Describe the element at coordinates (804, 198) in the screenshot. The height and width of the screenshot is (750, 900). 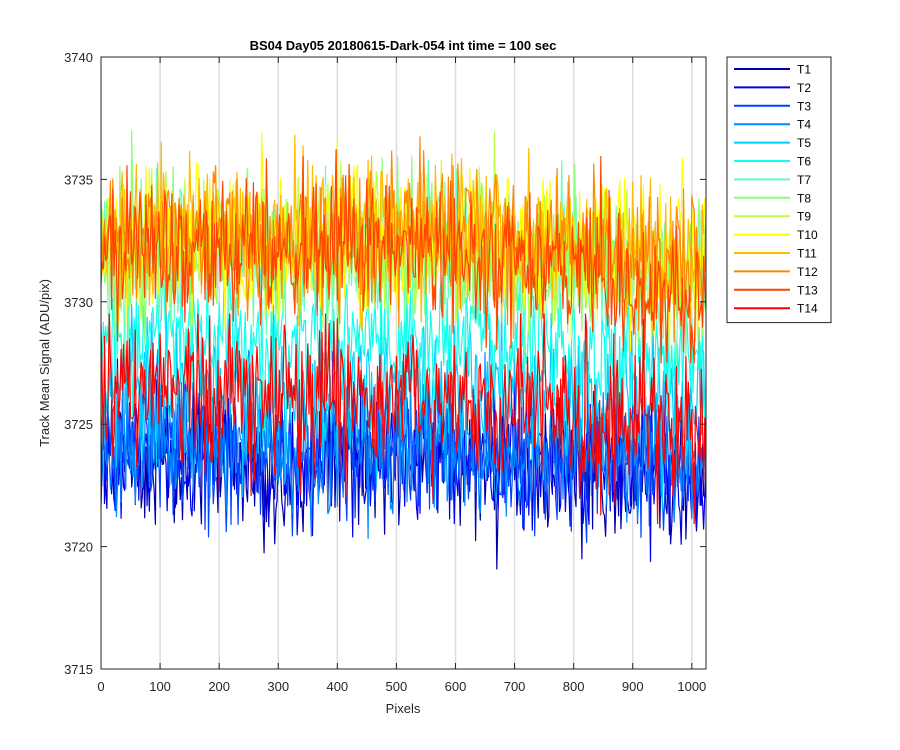
I see `legend-label-t8: T8` at that location.